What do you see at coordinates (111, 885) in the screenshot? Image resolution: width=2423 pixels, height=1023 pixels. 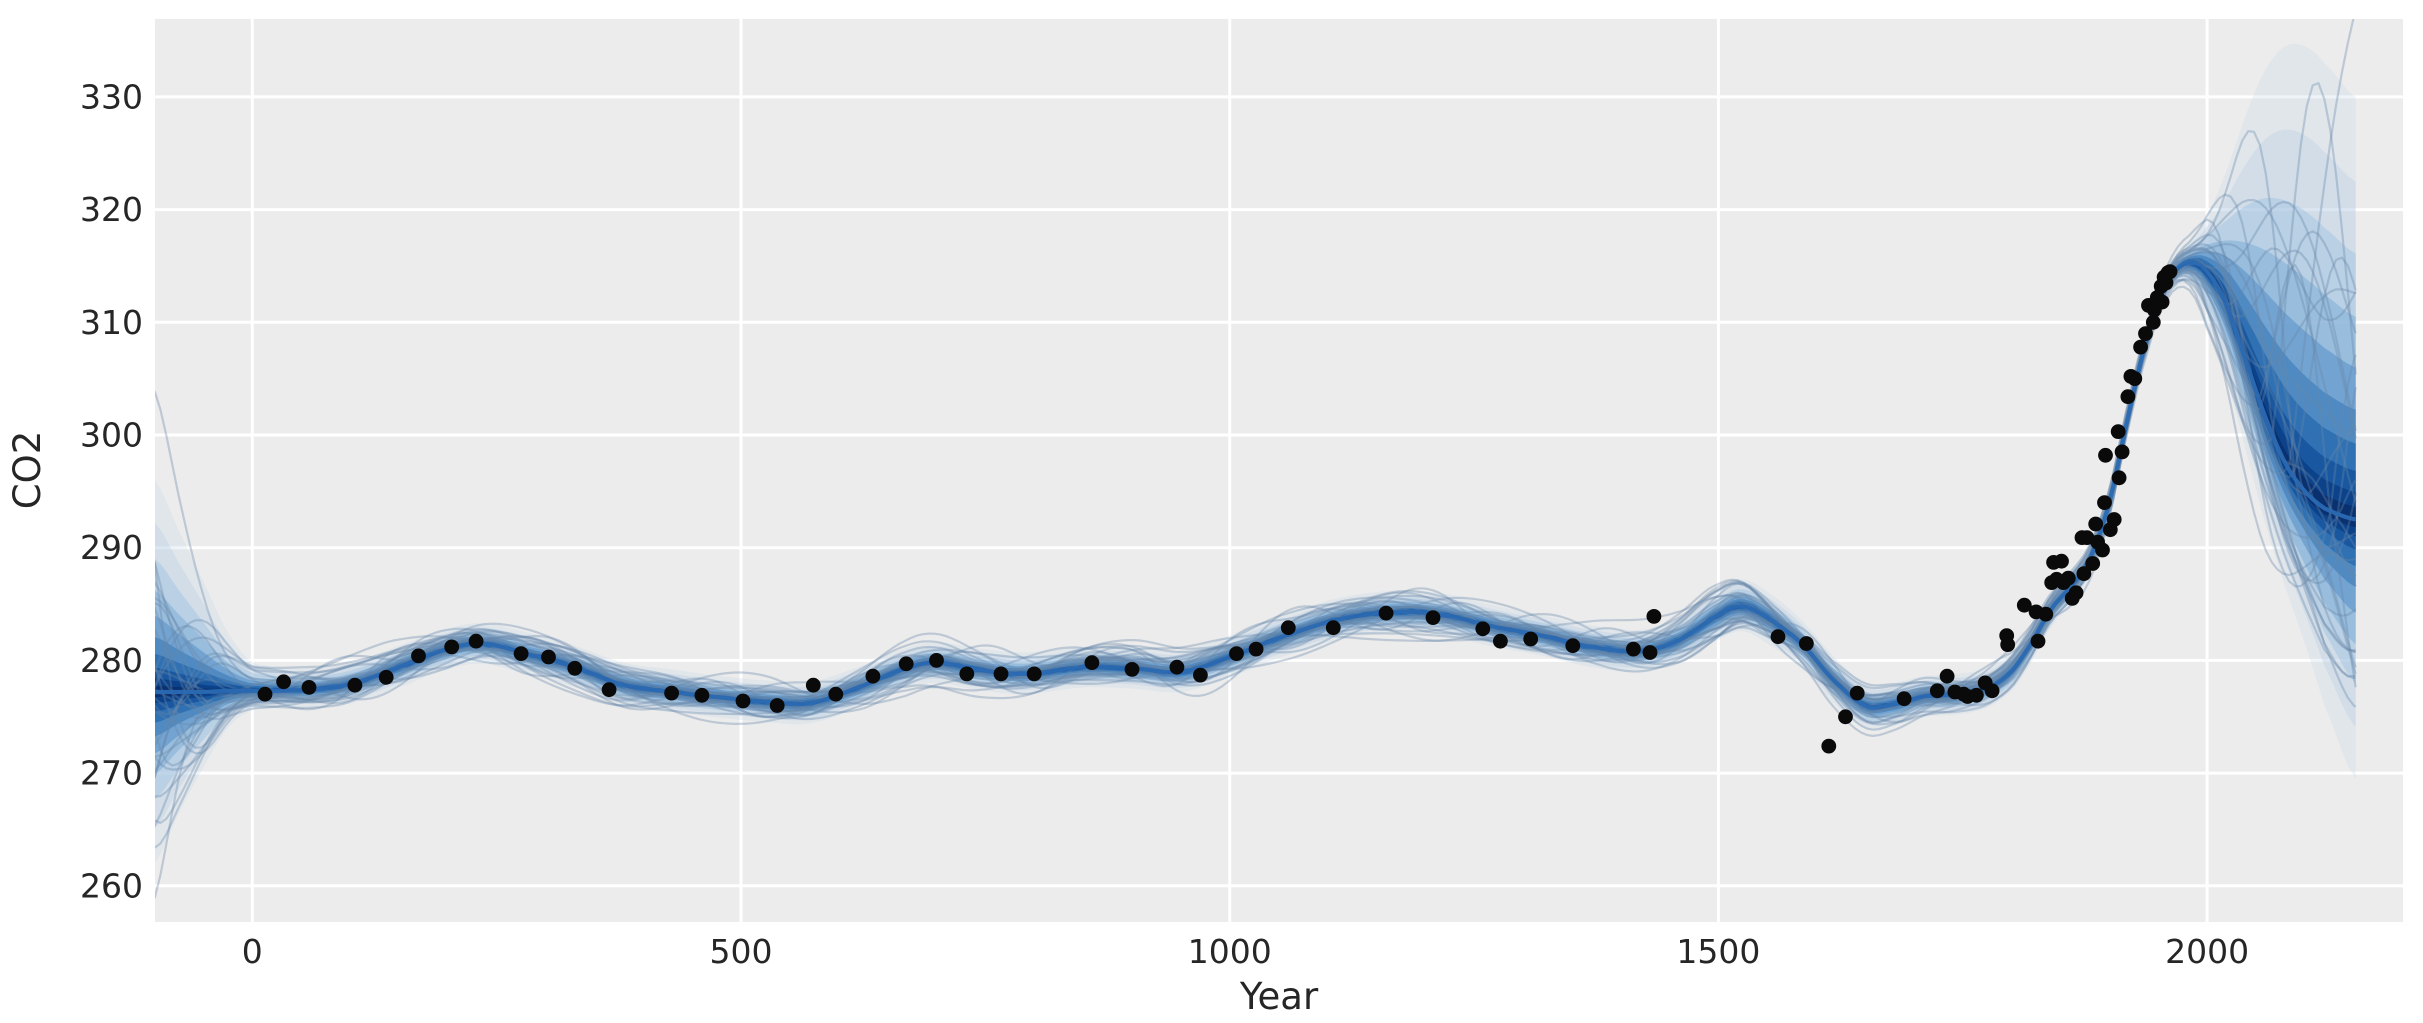 I see `y-tick-label: 260` at bounding box center [111, 885].